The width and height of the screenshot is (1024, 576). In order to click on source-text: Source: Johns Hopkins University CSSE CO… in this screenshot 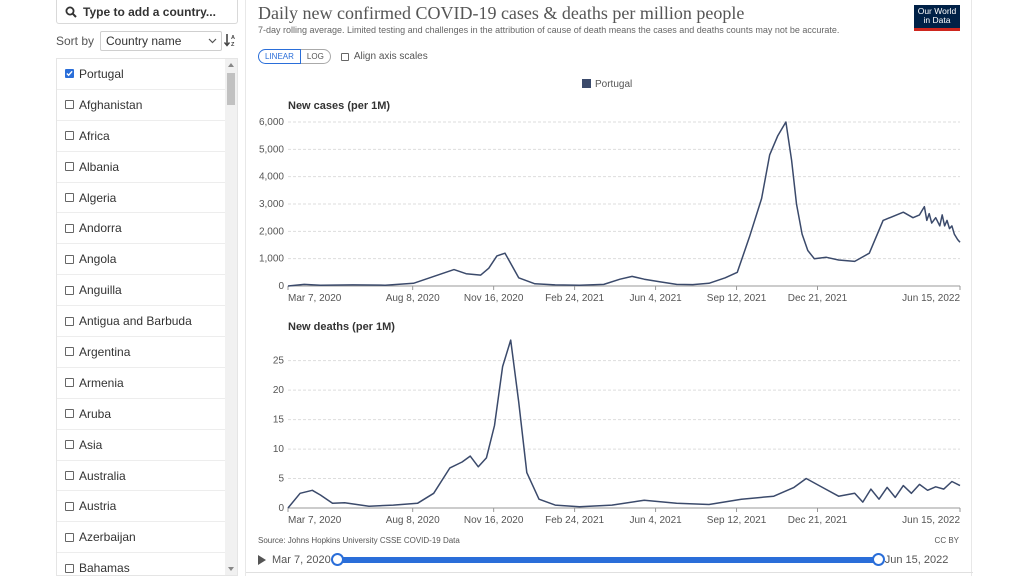, I will do `click(359, 540)`.